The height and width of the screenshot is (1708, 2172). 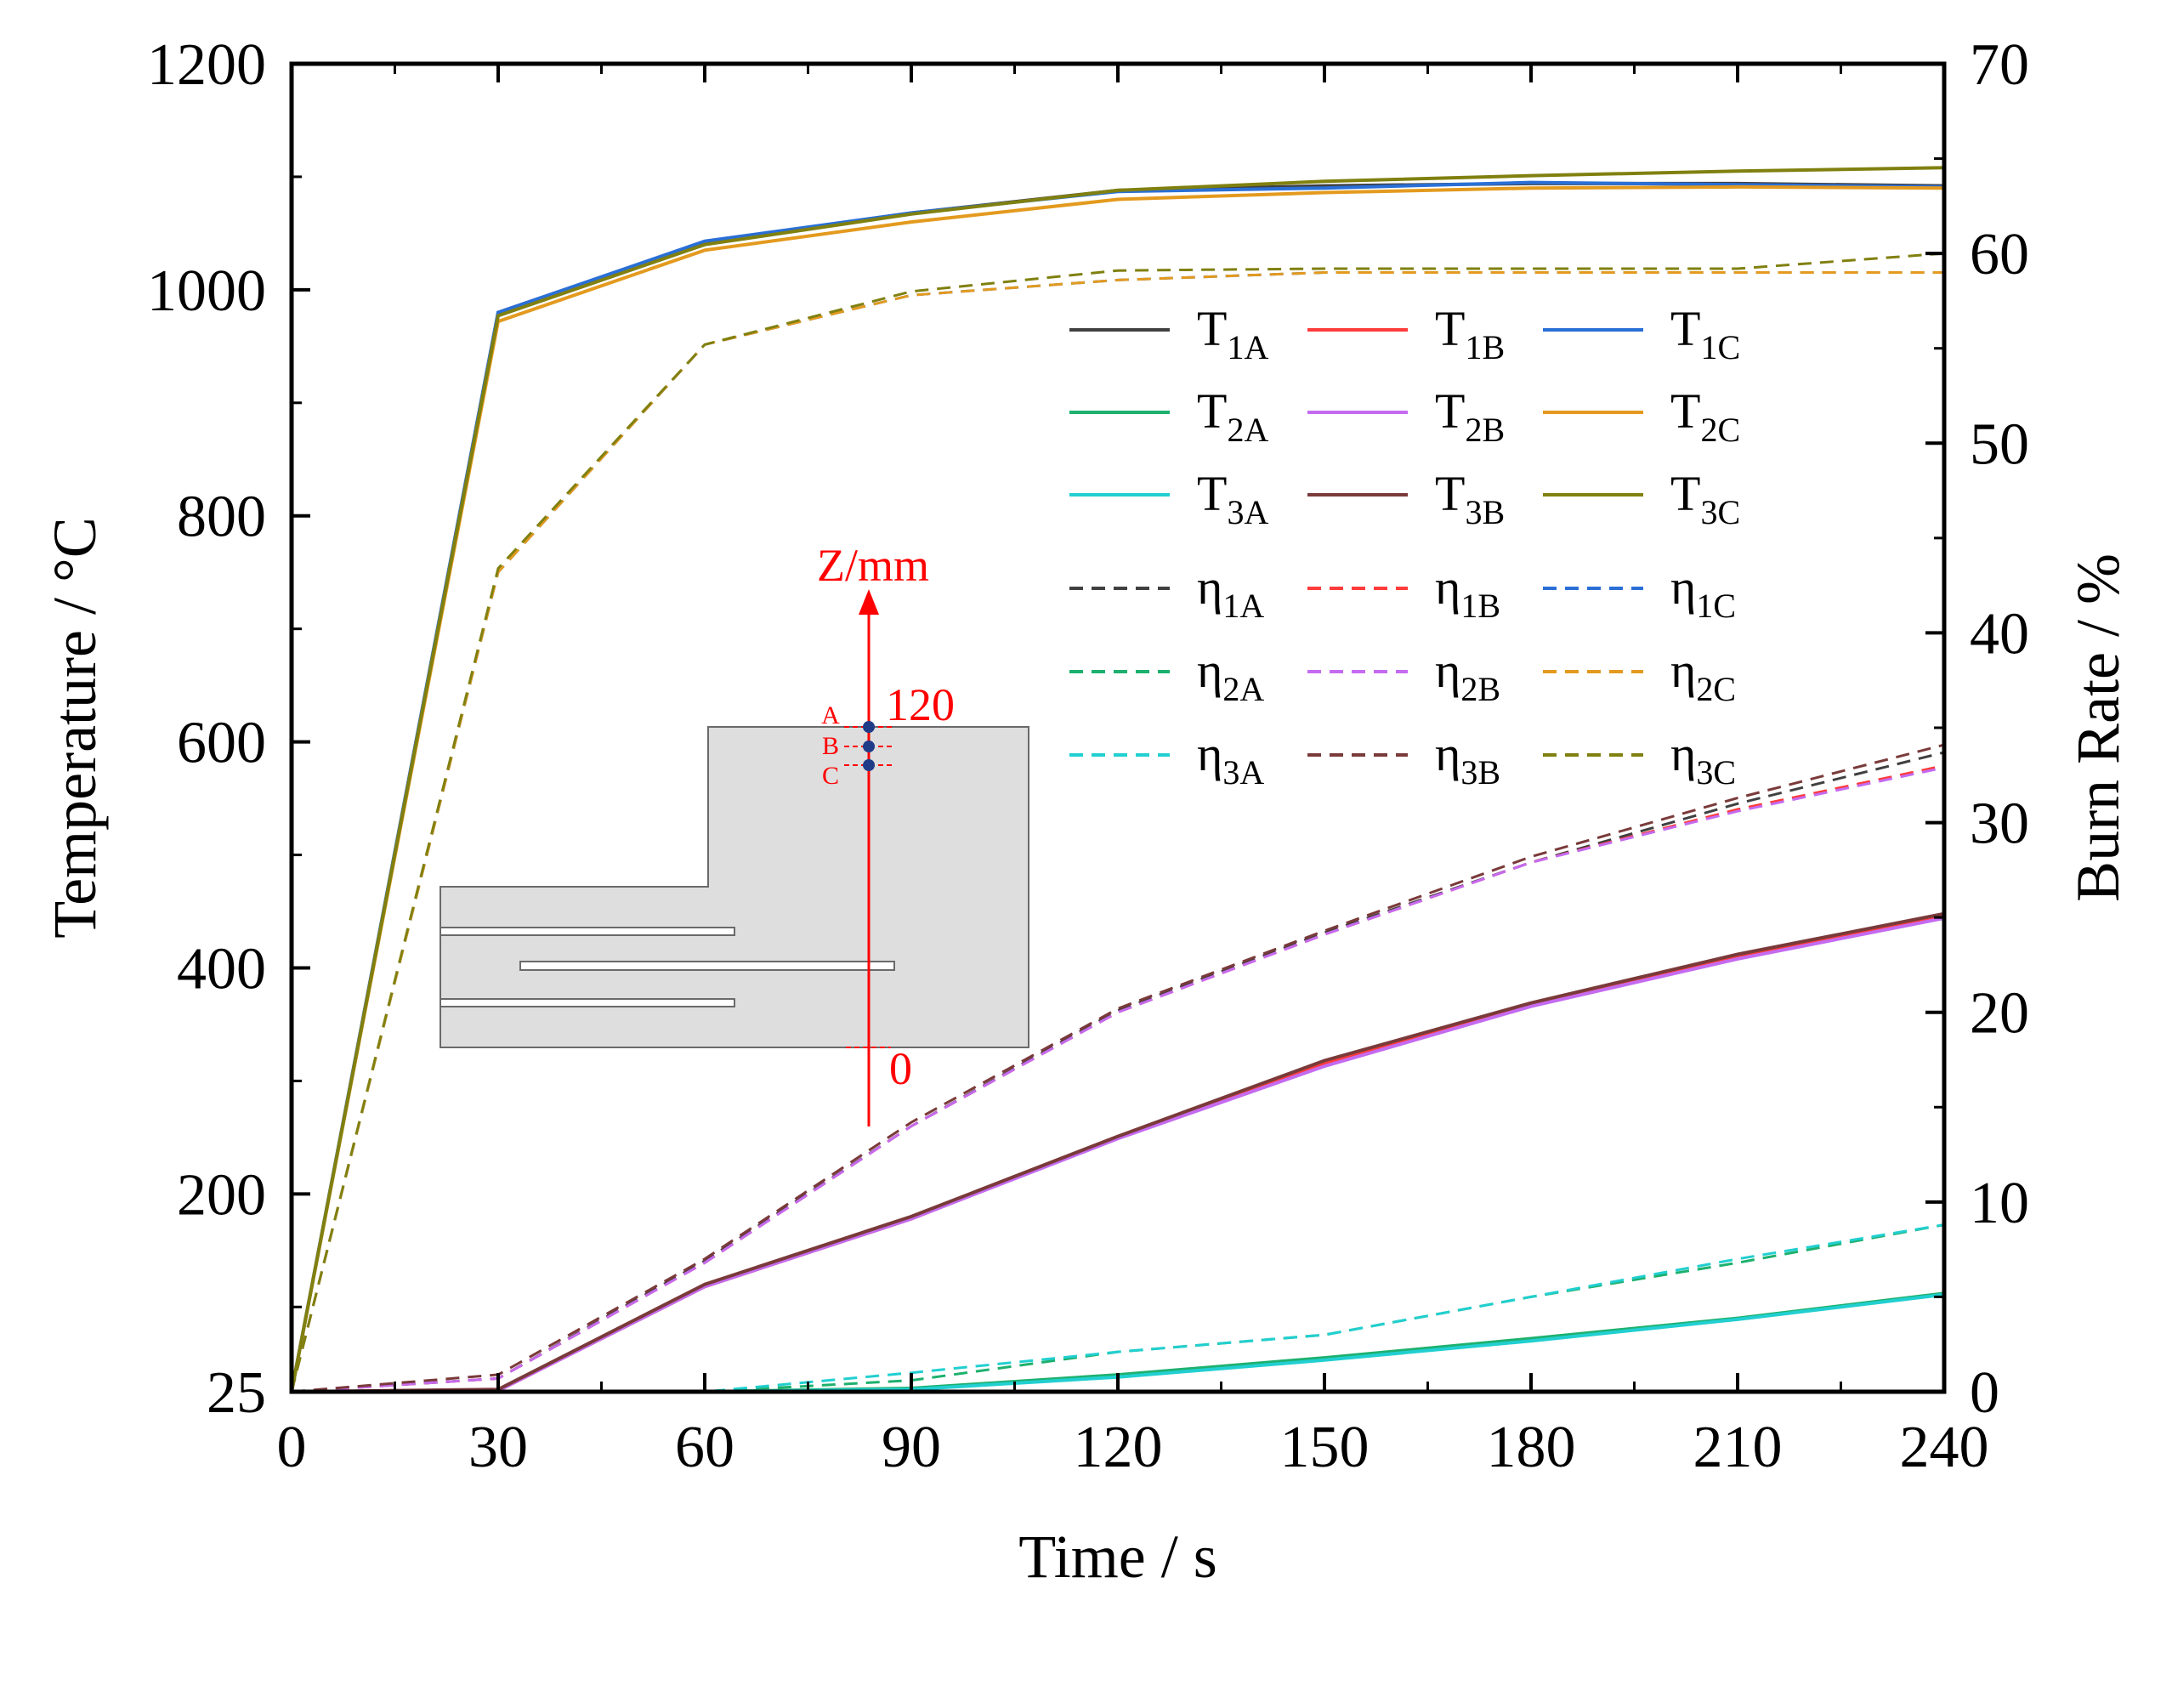 What do you see at coordinates (1166, 759) in the screenshot?
I see `legend-item-eta-3a: η3A` at bounding box center [1166, 759].